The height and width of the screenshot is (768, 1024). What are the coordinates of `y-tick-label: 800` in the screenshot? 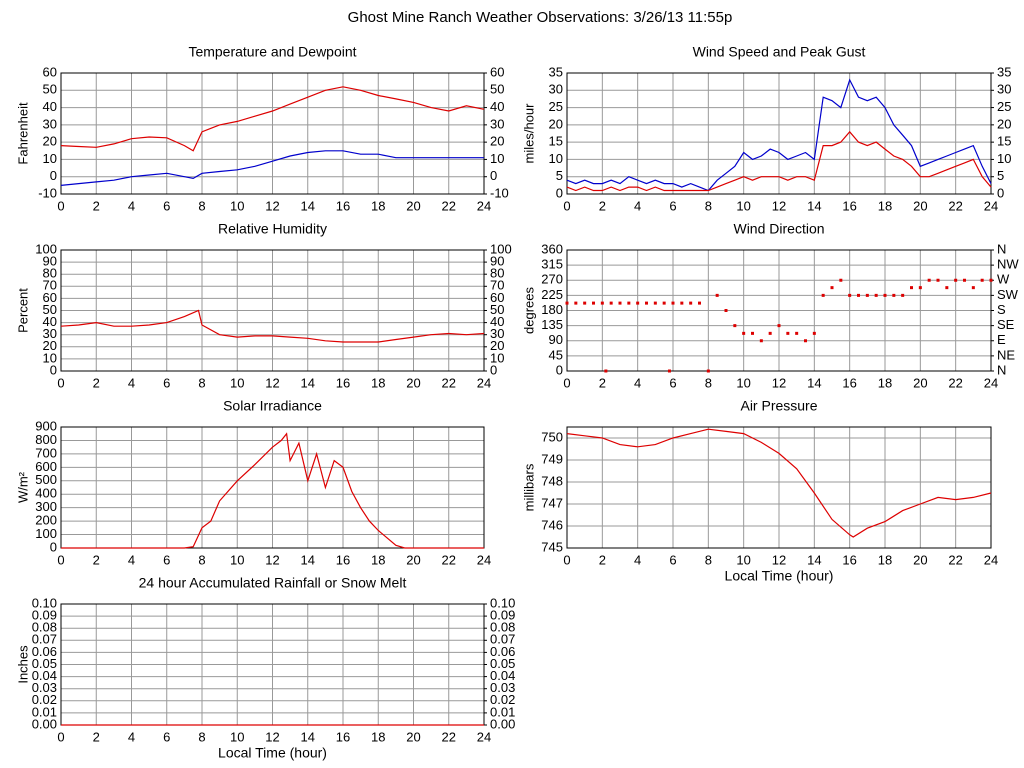 It's located at (46, 439).